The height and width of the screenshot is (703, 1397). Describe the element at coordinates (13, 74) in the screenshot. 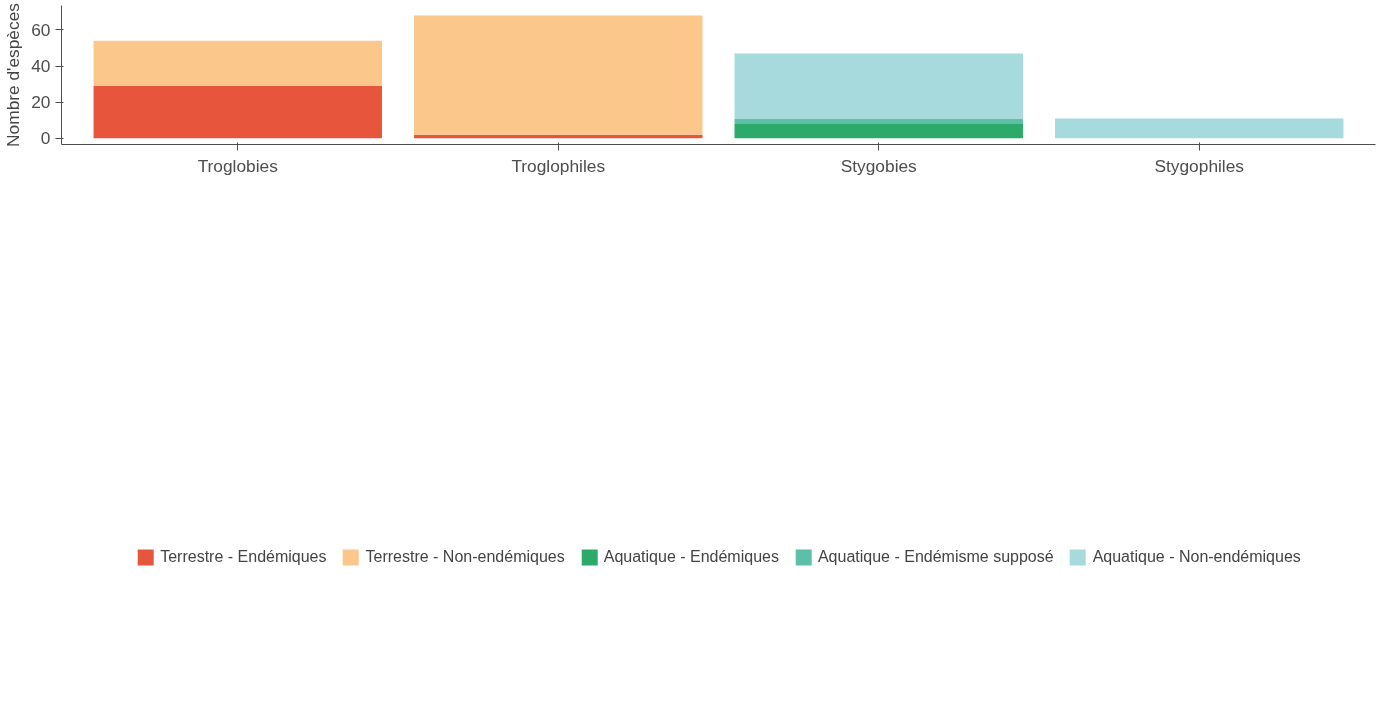

I see `y-axis-title: Nombre d'espèces` at that location.